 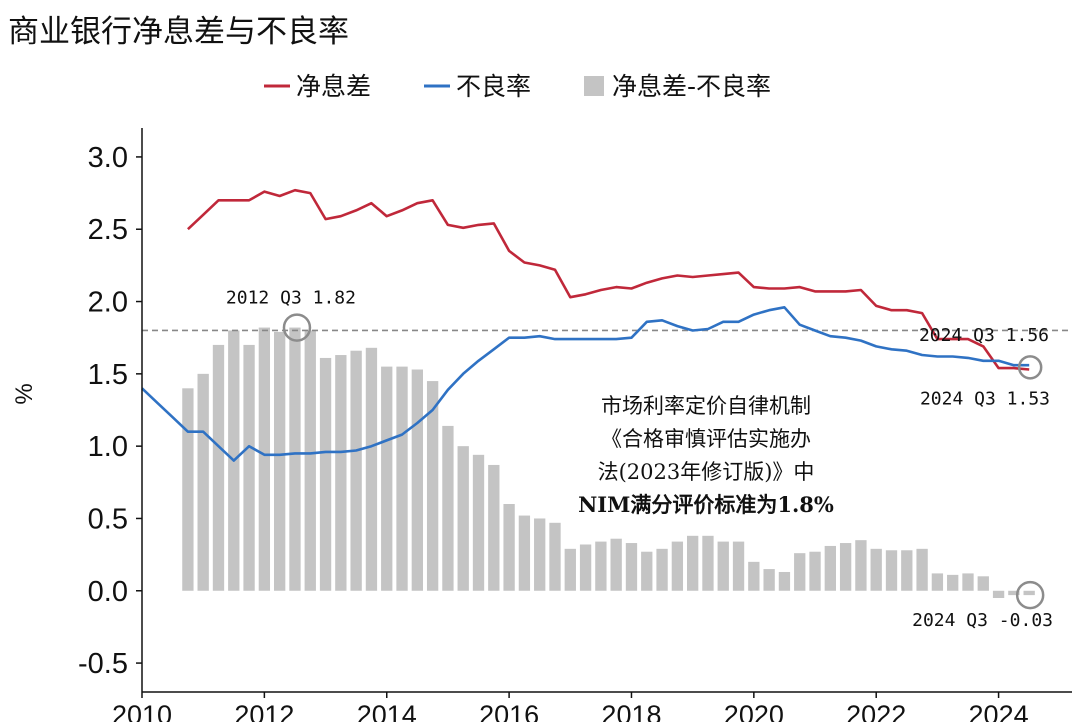 What do you see at coordinates (706, 439) in the screenshot?
I see `note-line-2: 《合格审慎评估实施办` at bounding box center [706, 439].